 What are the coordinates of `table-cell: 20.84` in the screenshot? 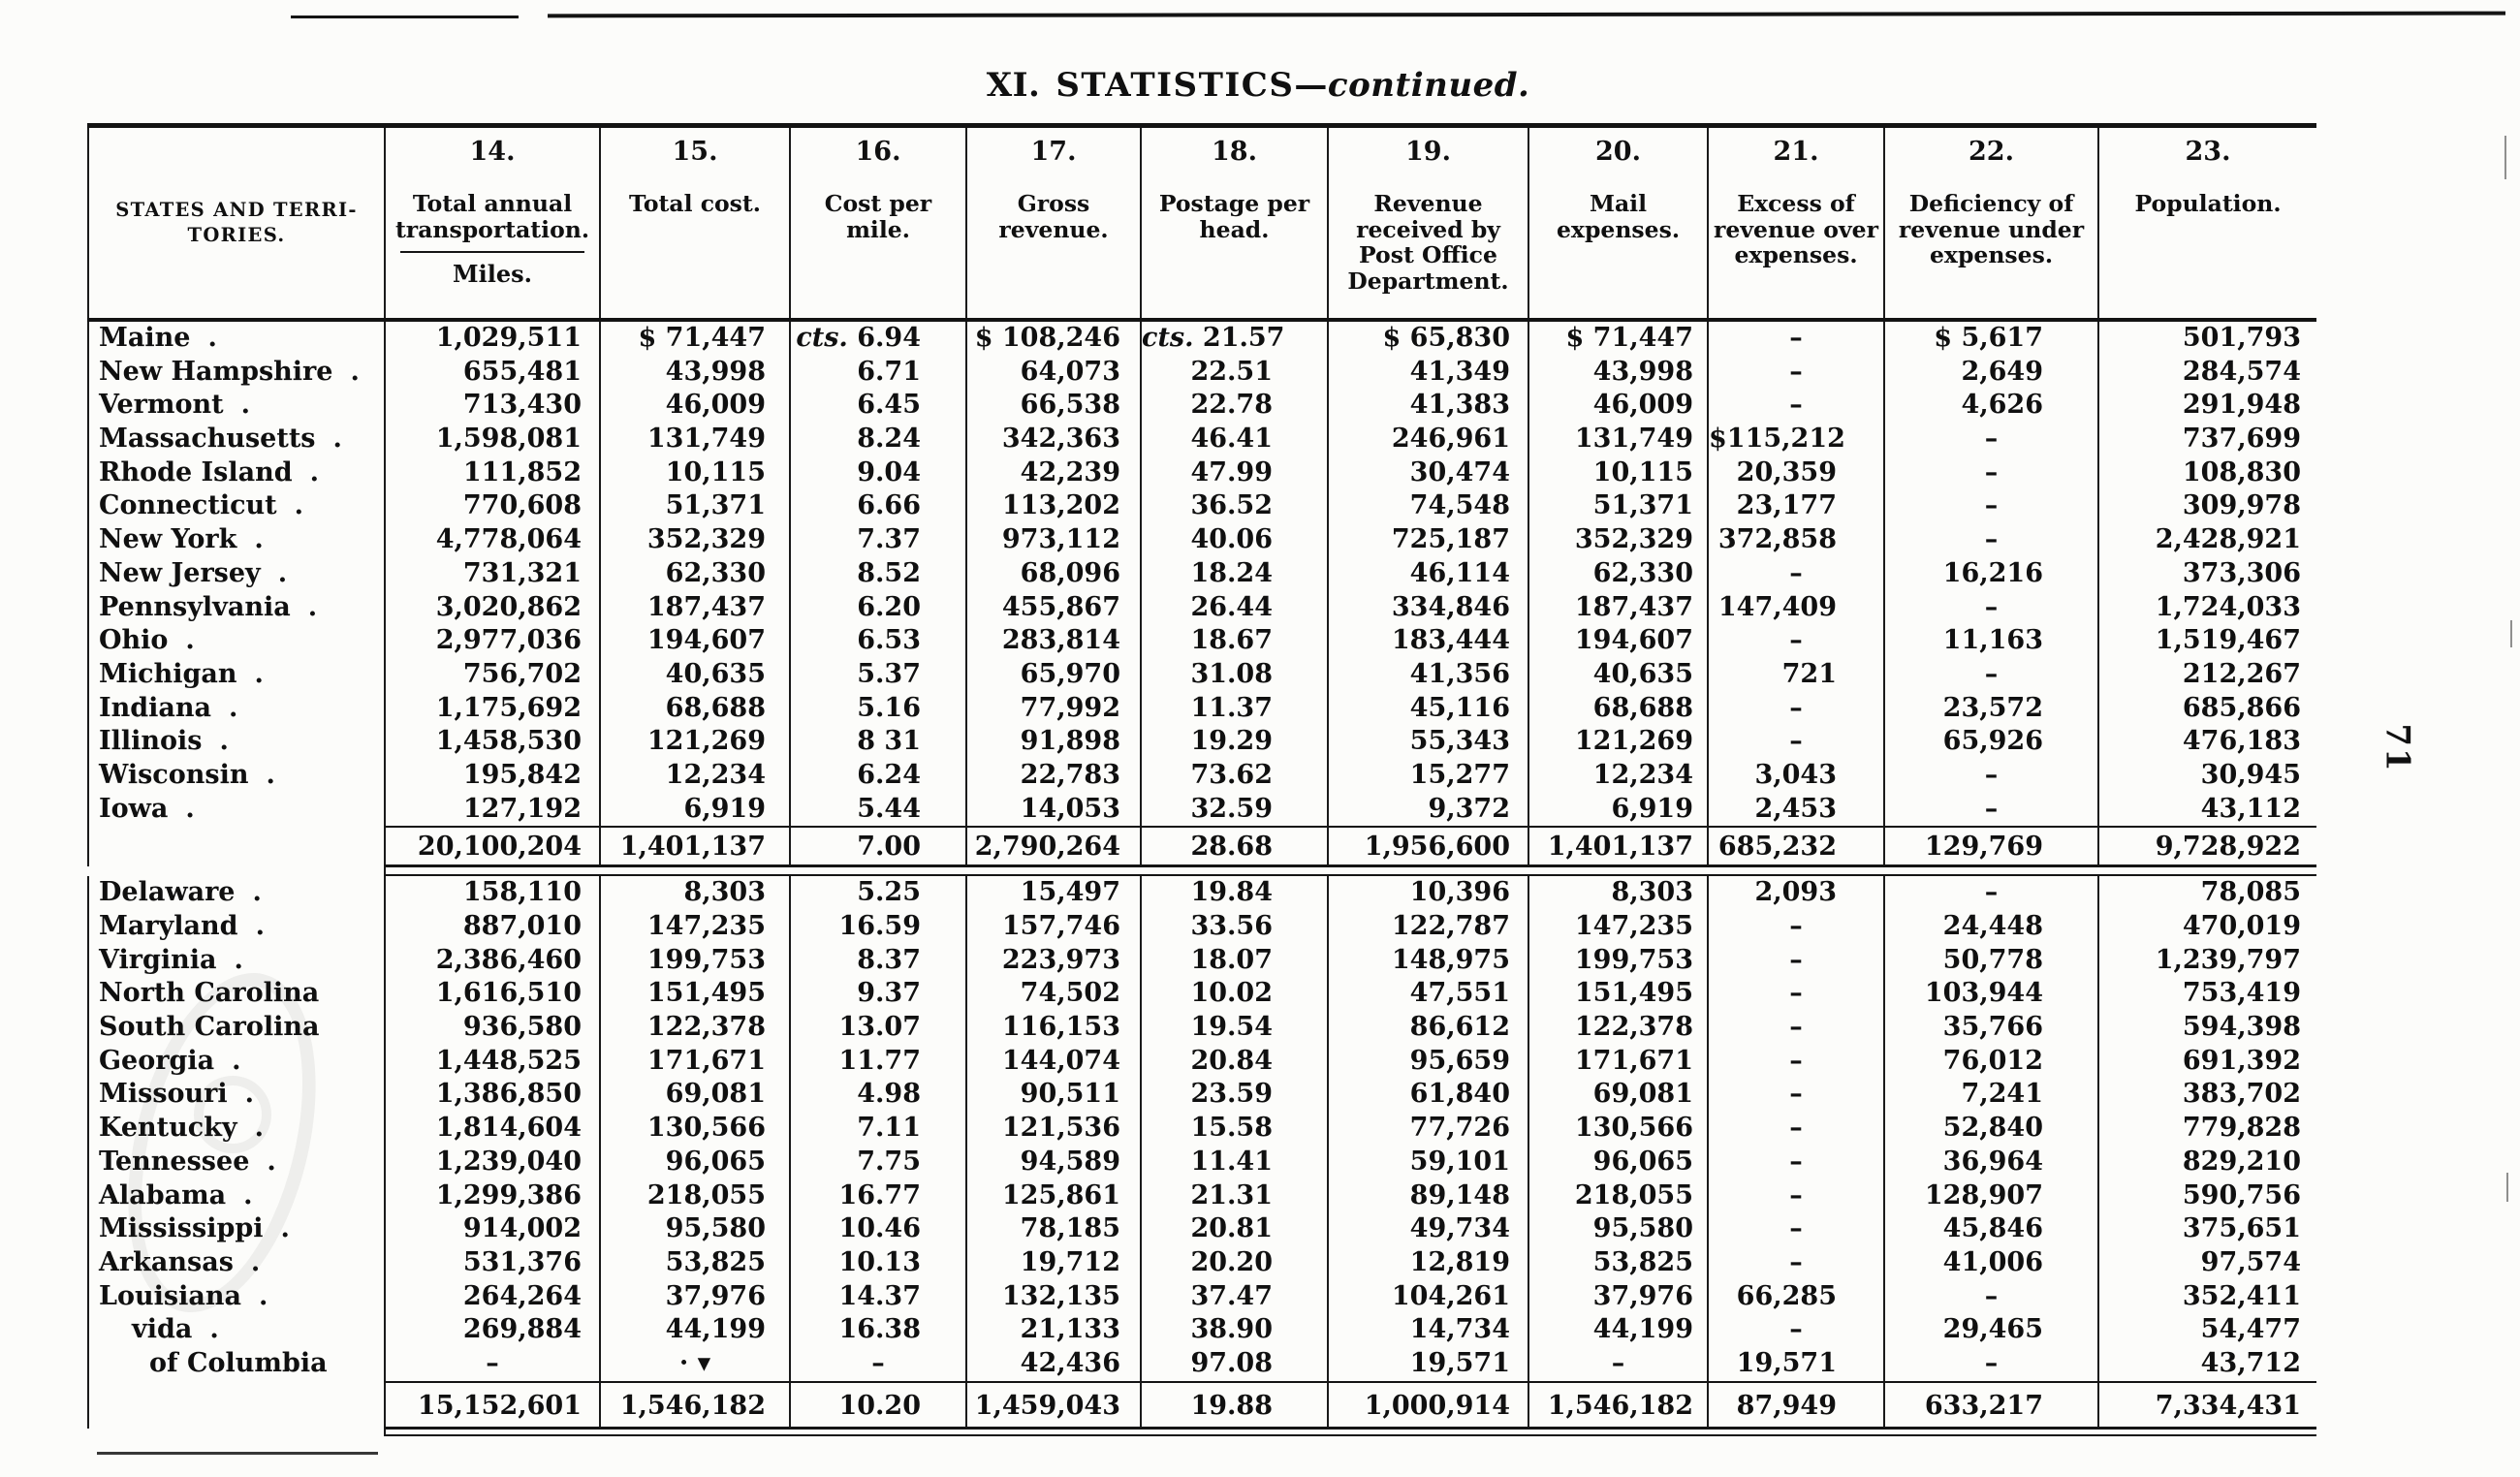 It's located at (1234, 1061).